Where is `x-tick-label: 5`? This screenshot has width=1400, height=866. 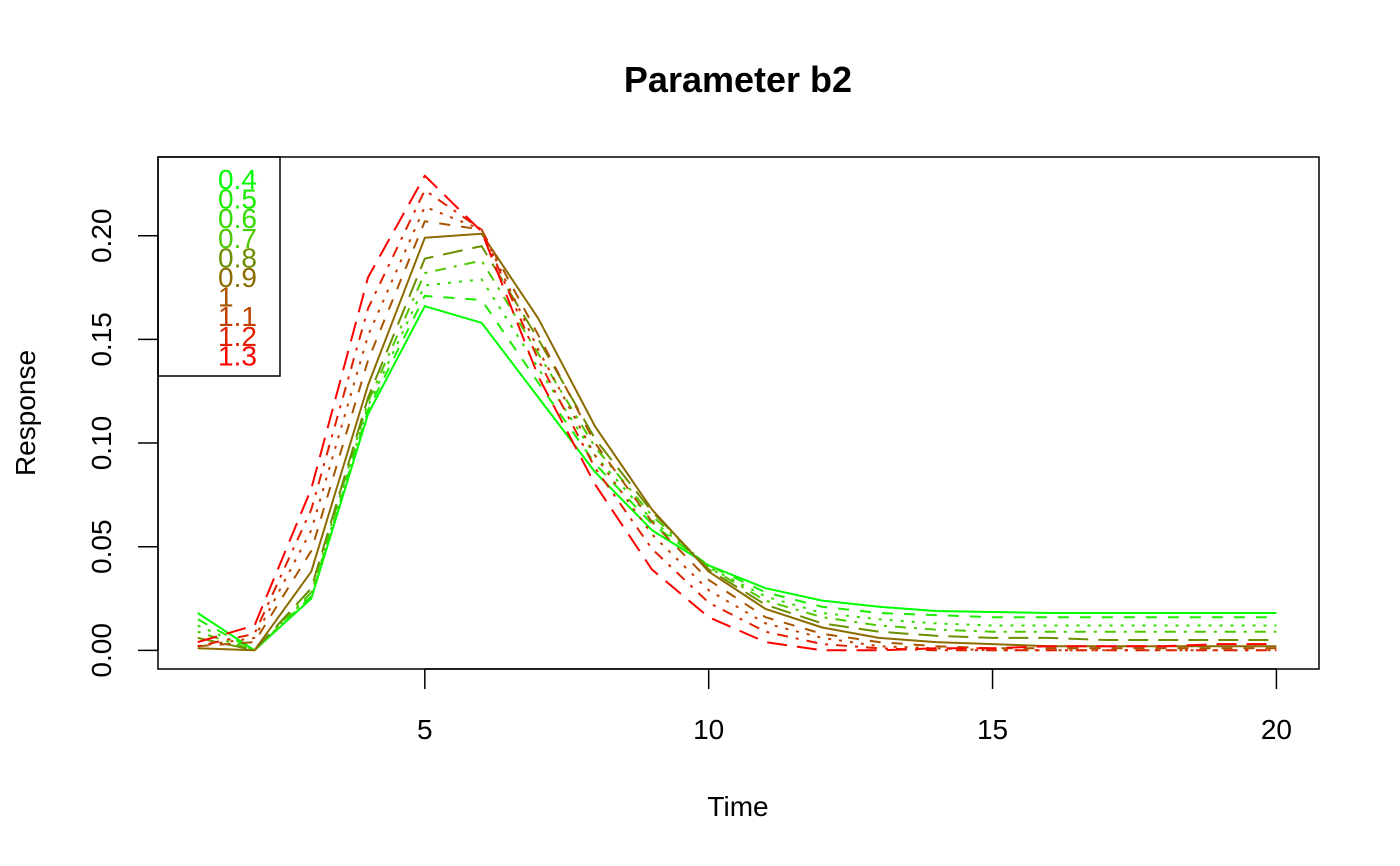
x-tick-label: 5 is located at coordinates (425, 729).